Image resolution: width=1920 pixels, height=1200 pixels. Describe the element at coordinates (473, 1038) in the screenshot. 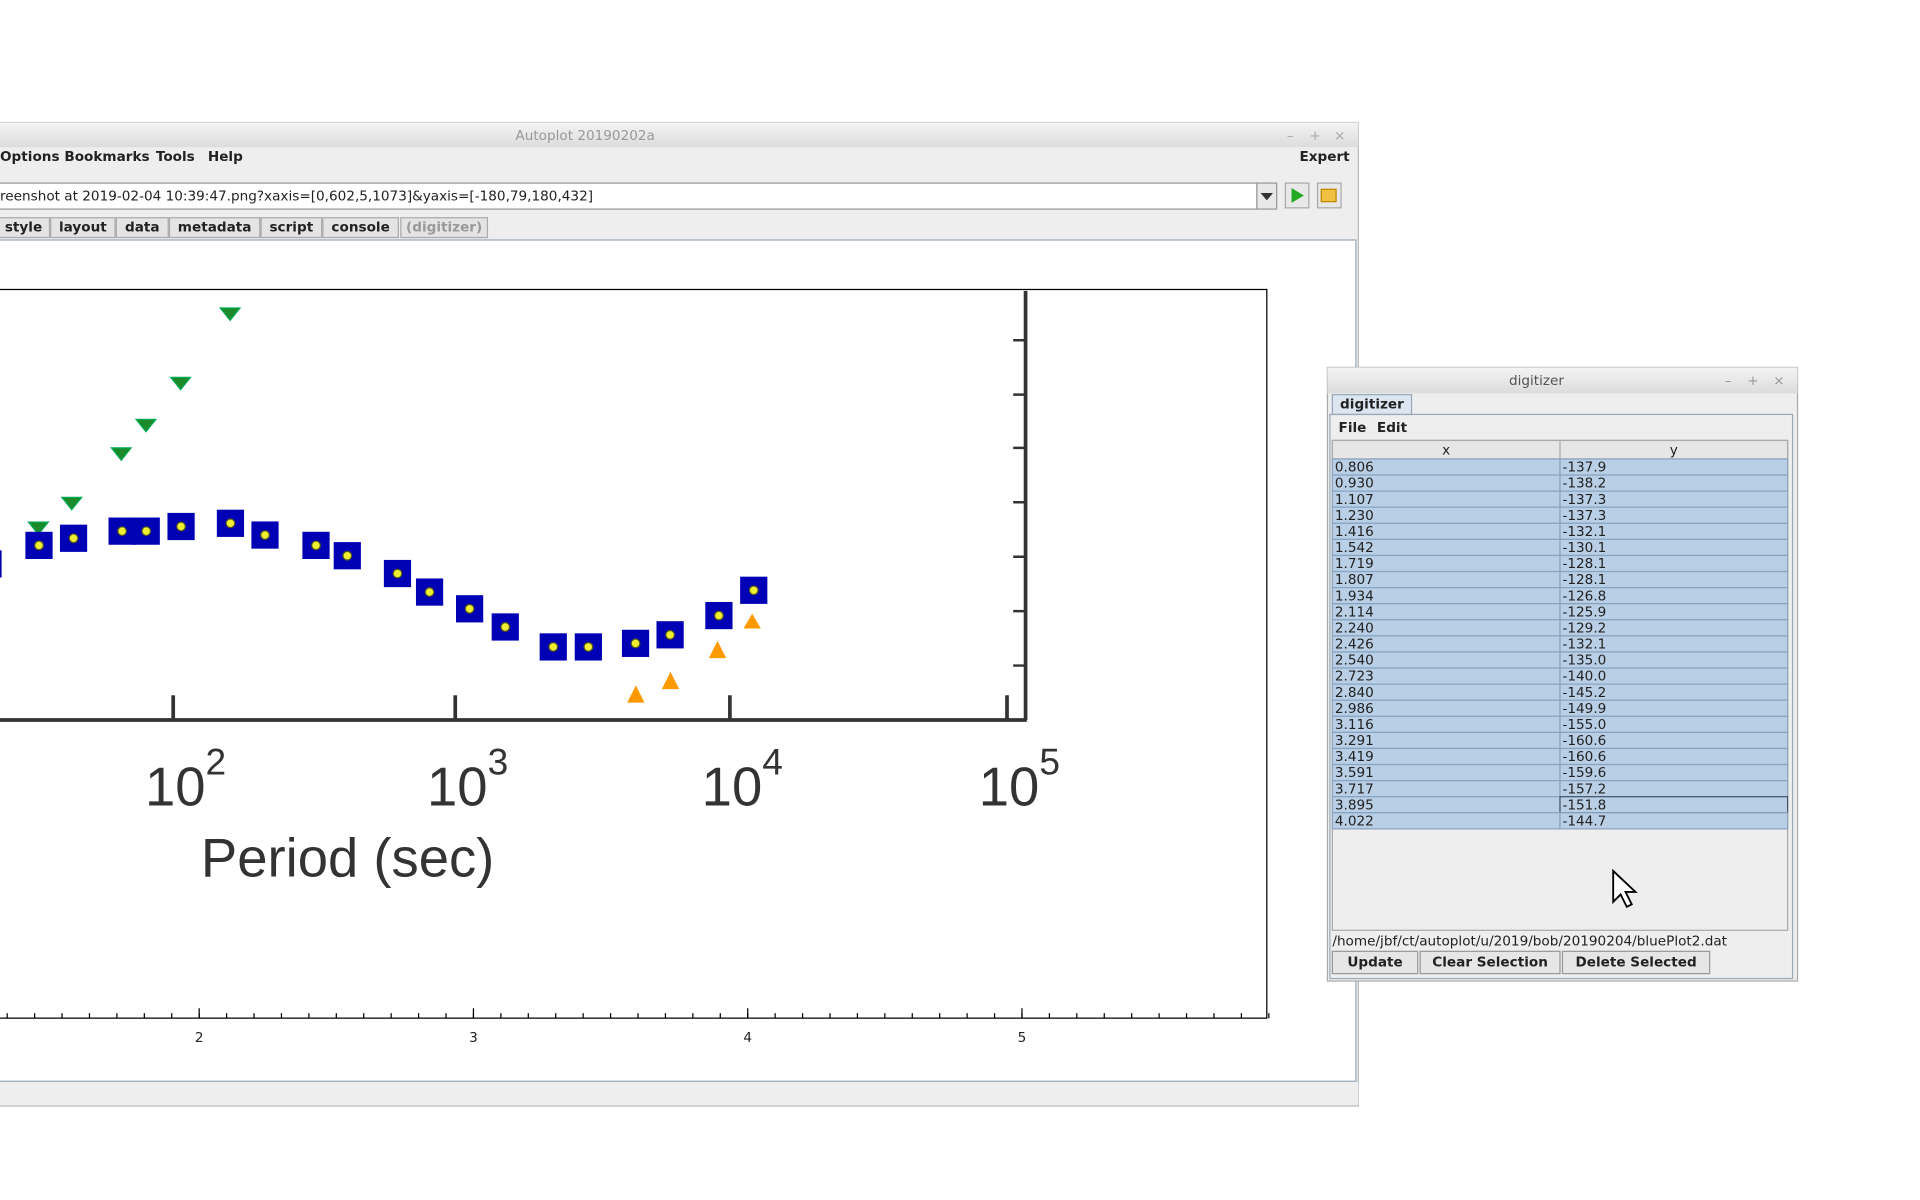

I see `x-tick-label: 3` at that location.